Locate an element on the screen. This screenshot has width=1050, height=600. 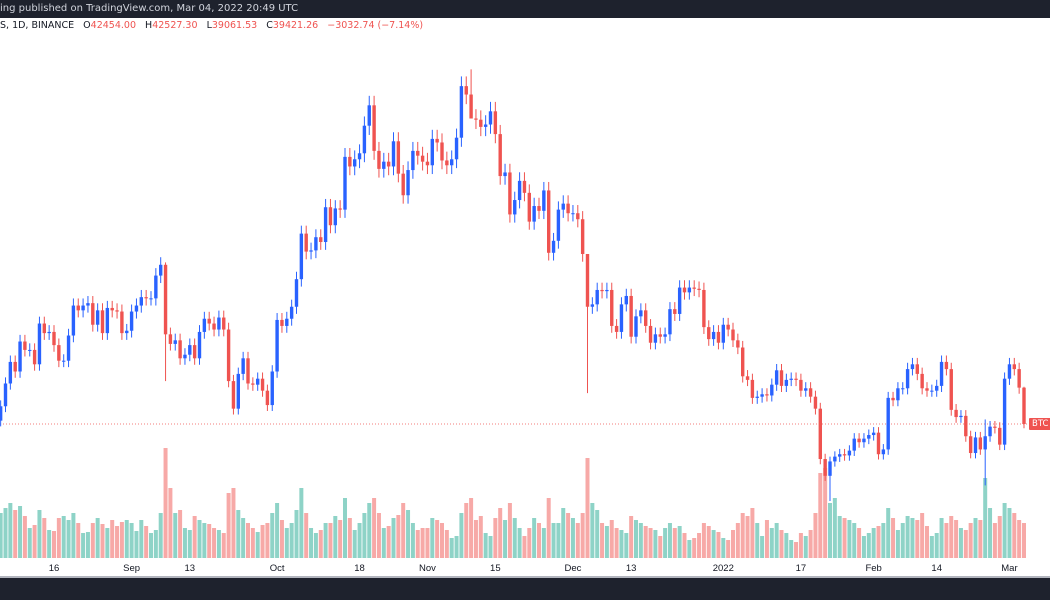
symbol-label: S, 1D, BINANCE is located at coordinates (37, 25).